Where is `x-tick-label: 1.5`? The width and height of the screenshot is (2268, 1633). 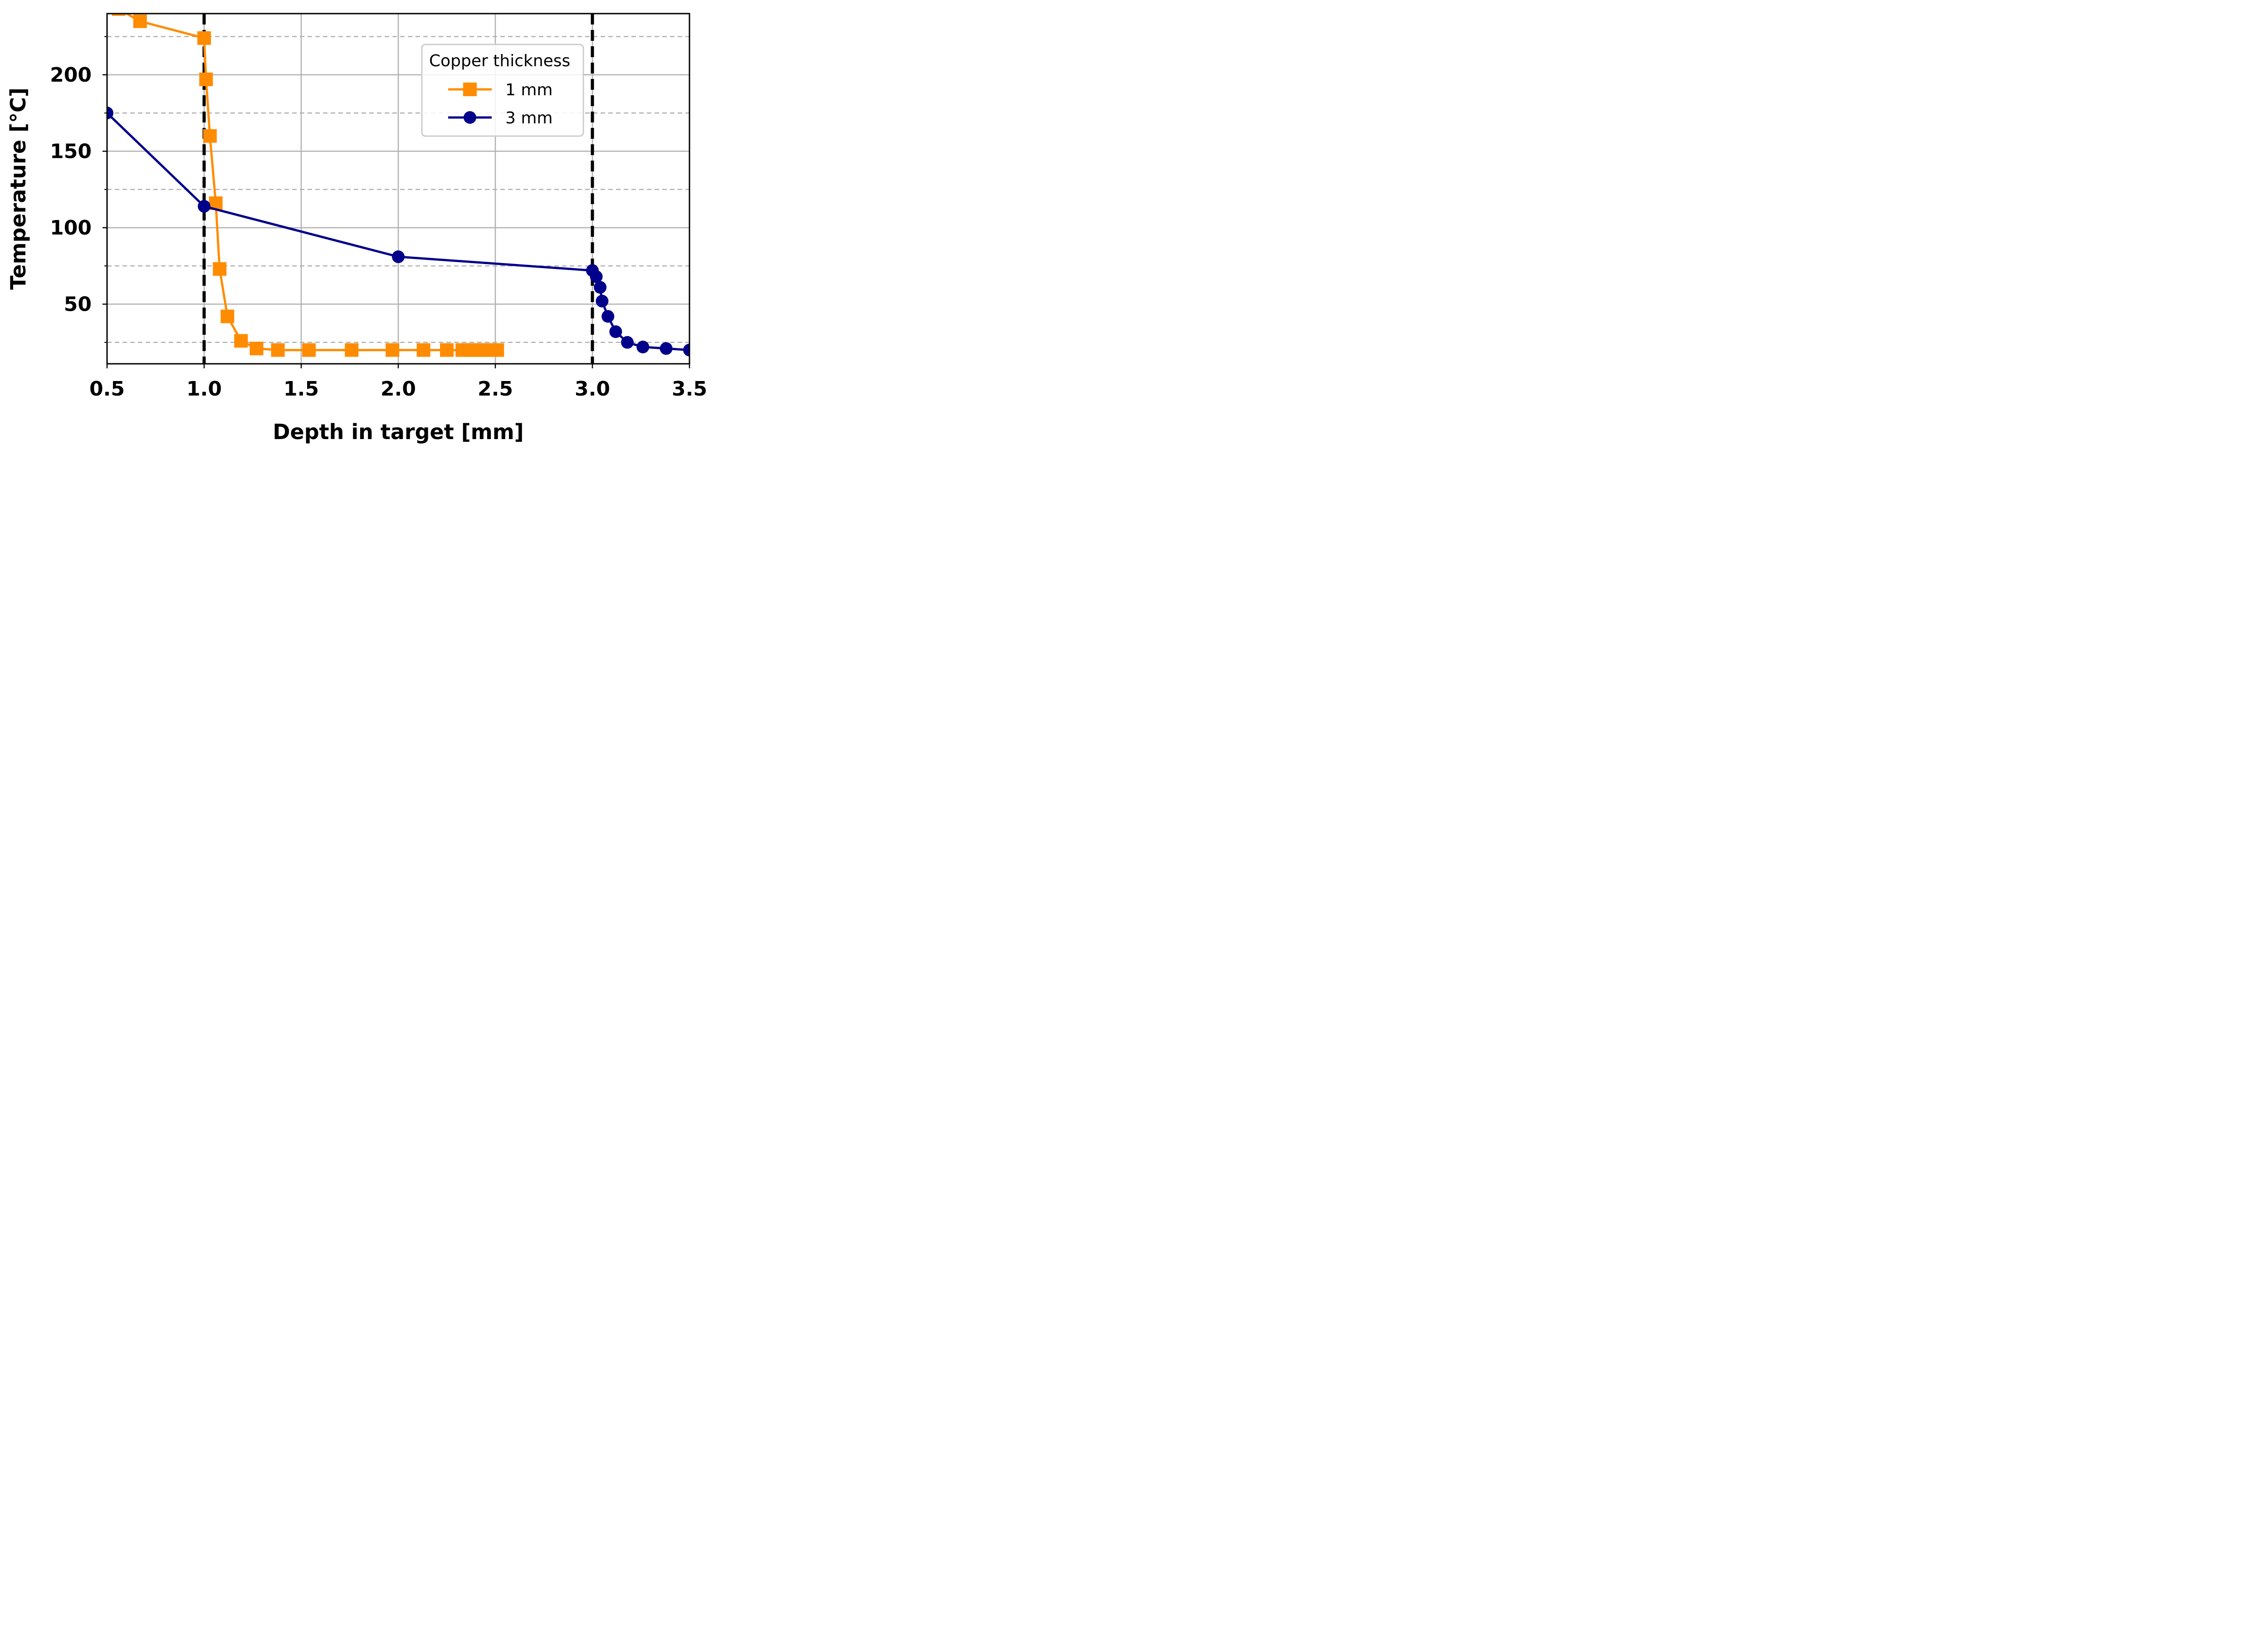
x-tick-label: 1.5 is located at coordinates (302, 389).